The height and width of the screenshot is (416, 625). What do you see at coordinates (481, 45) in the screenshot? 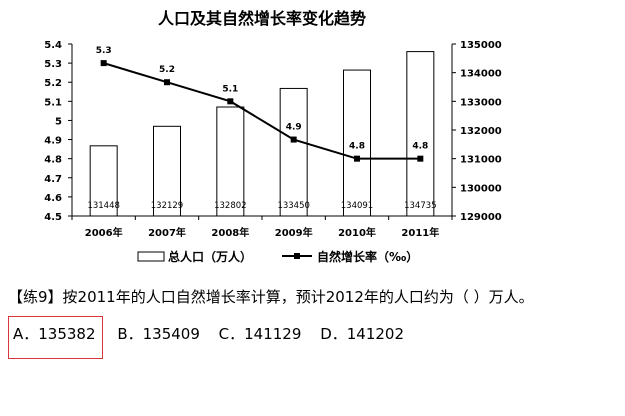
I see `y-right-tick-label: 135000` at bounding box center [481, 45].